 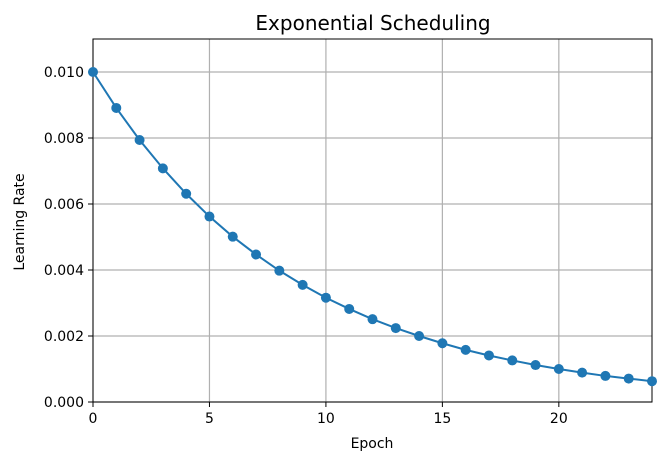 What do you see at coordinates (559, 419) in the screenshot?
I see `x-tick-label: 20` at bounding box center [559, 419].